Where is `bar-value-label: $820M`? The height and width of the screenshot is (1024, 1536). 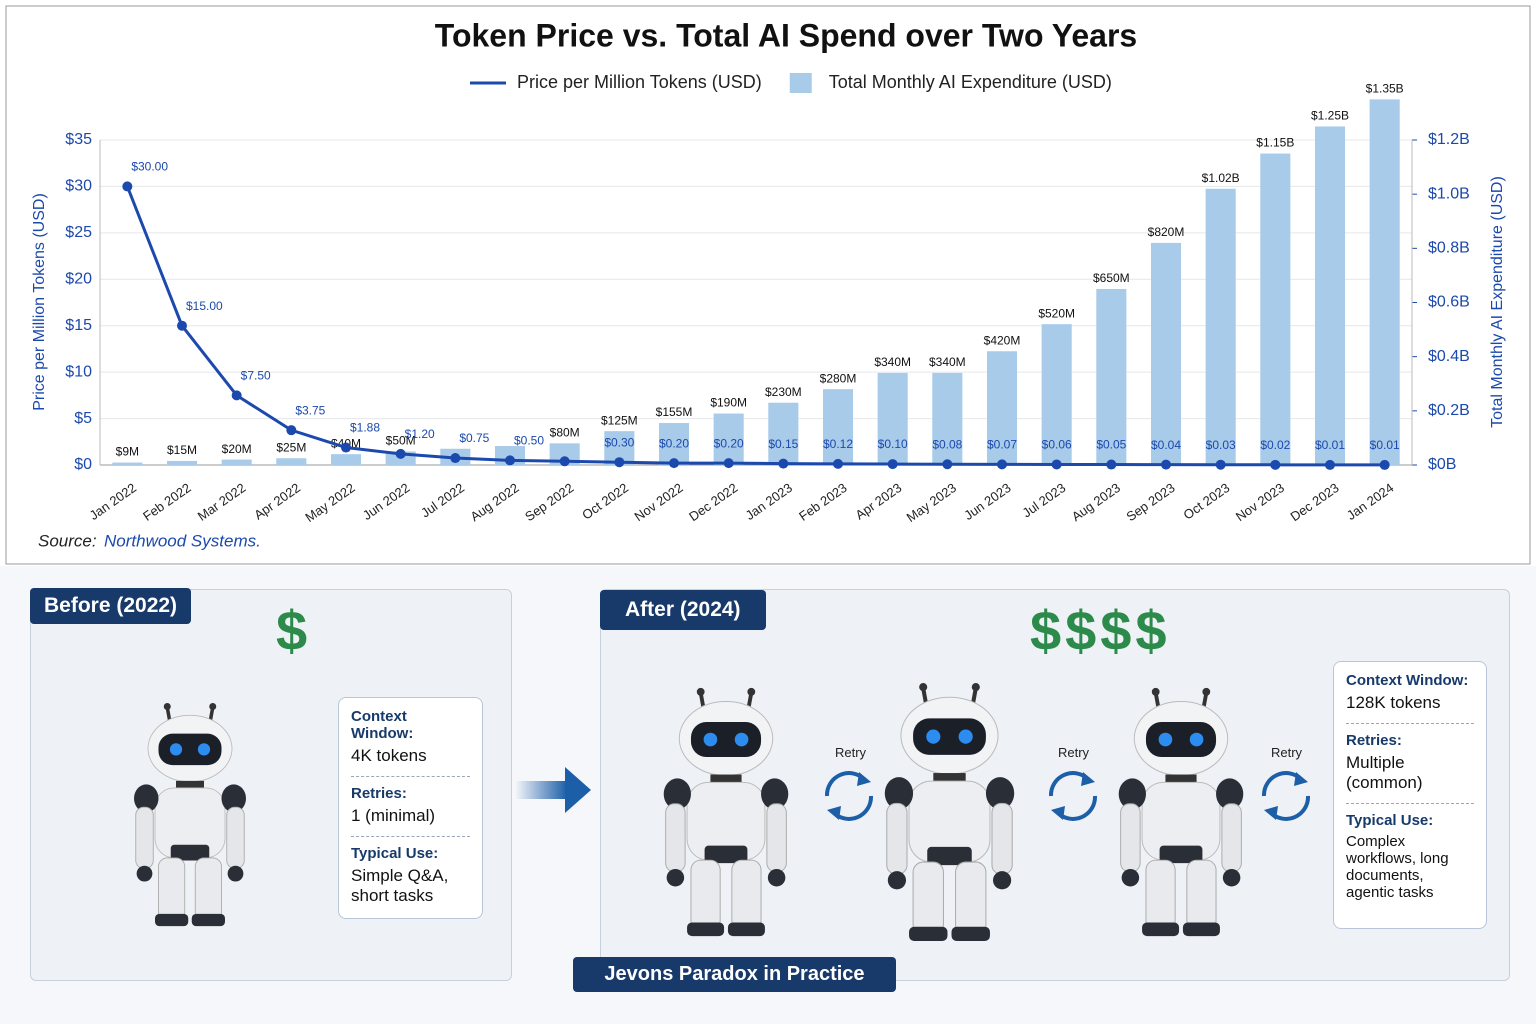
bar-value-label: $820M is located at coordinates (1166, 232).